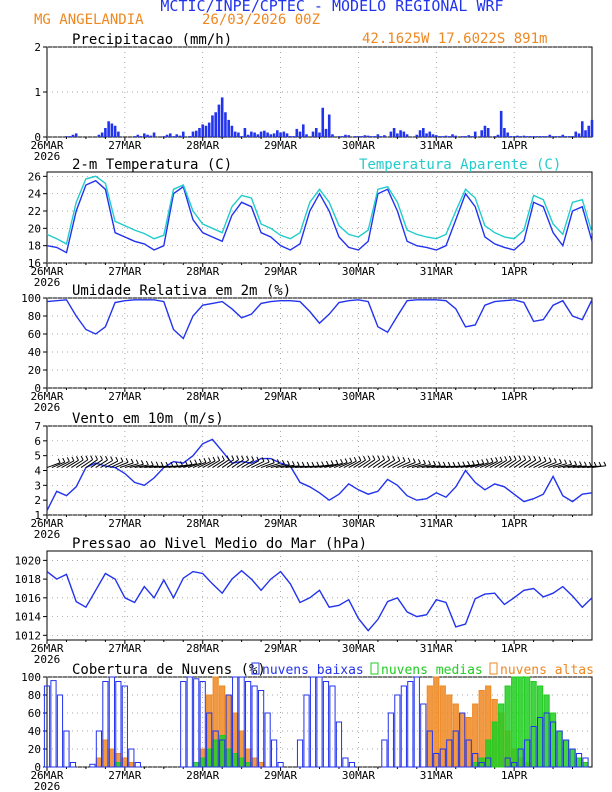 The height and width of the screenshot is (792, 612). What do you see at coordinates (34, 263) in the screenshot?
I see `y-tick-label: 16` at bounding box center [34, 263].